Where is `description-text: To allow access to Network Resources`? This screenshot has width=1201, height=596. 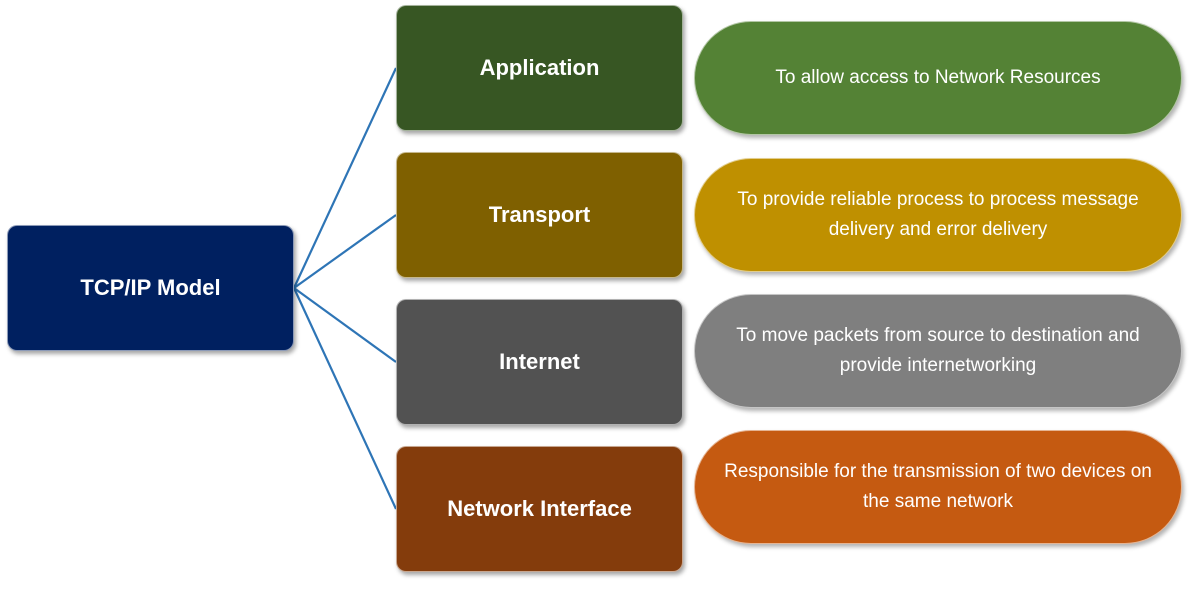 description-text: To allow access to Network Resources is located at coordinates (938, 77).